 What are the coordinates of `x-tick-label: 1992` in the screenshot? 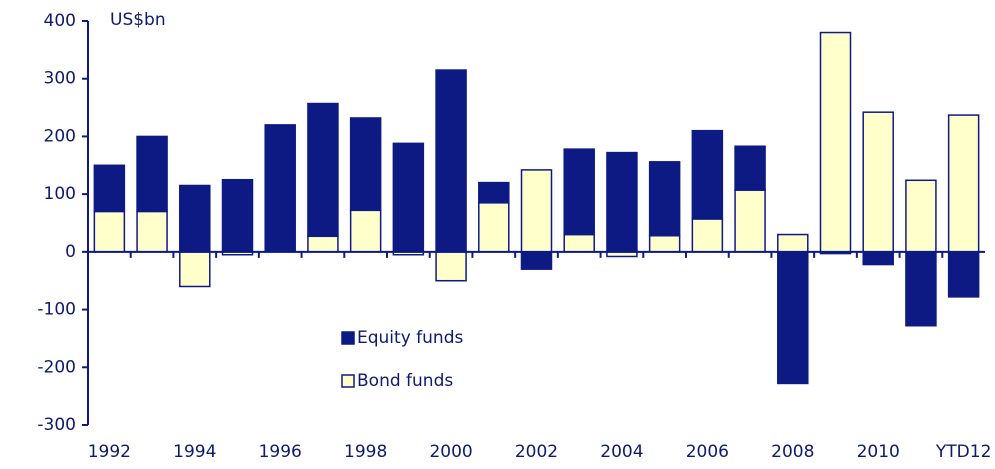 It's located at (109, 452).